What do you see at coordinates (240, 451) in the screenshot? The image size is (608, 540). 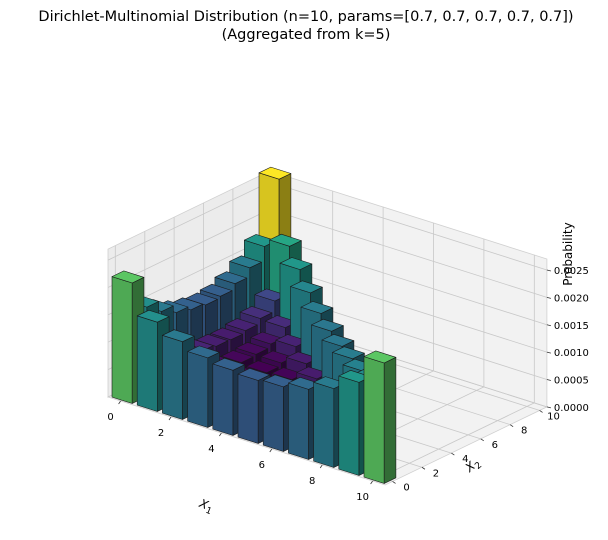 I see `x-tick-labels: 0 2 4 6 8 10` at bounding box center [240, 451].